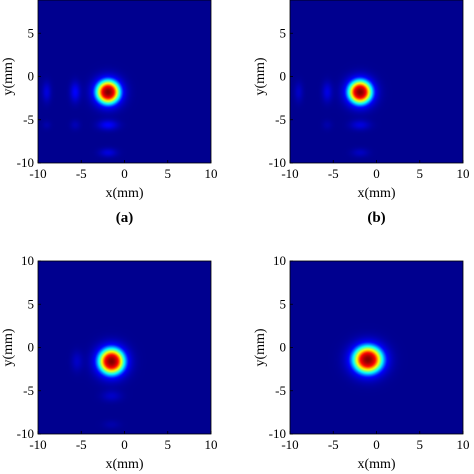 The width and height of the screenshot is (474, 474). What do you see at coordinates (125, 218) in the screenshot?
I see `panel-label: (a)` at bounding box center [125, 218].